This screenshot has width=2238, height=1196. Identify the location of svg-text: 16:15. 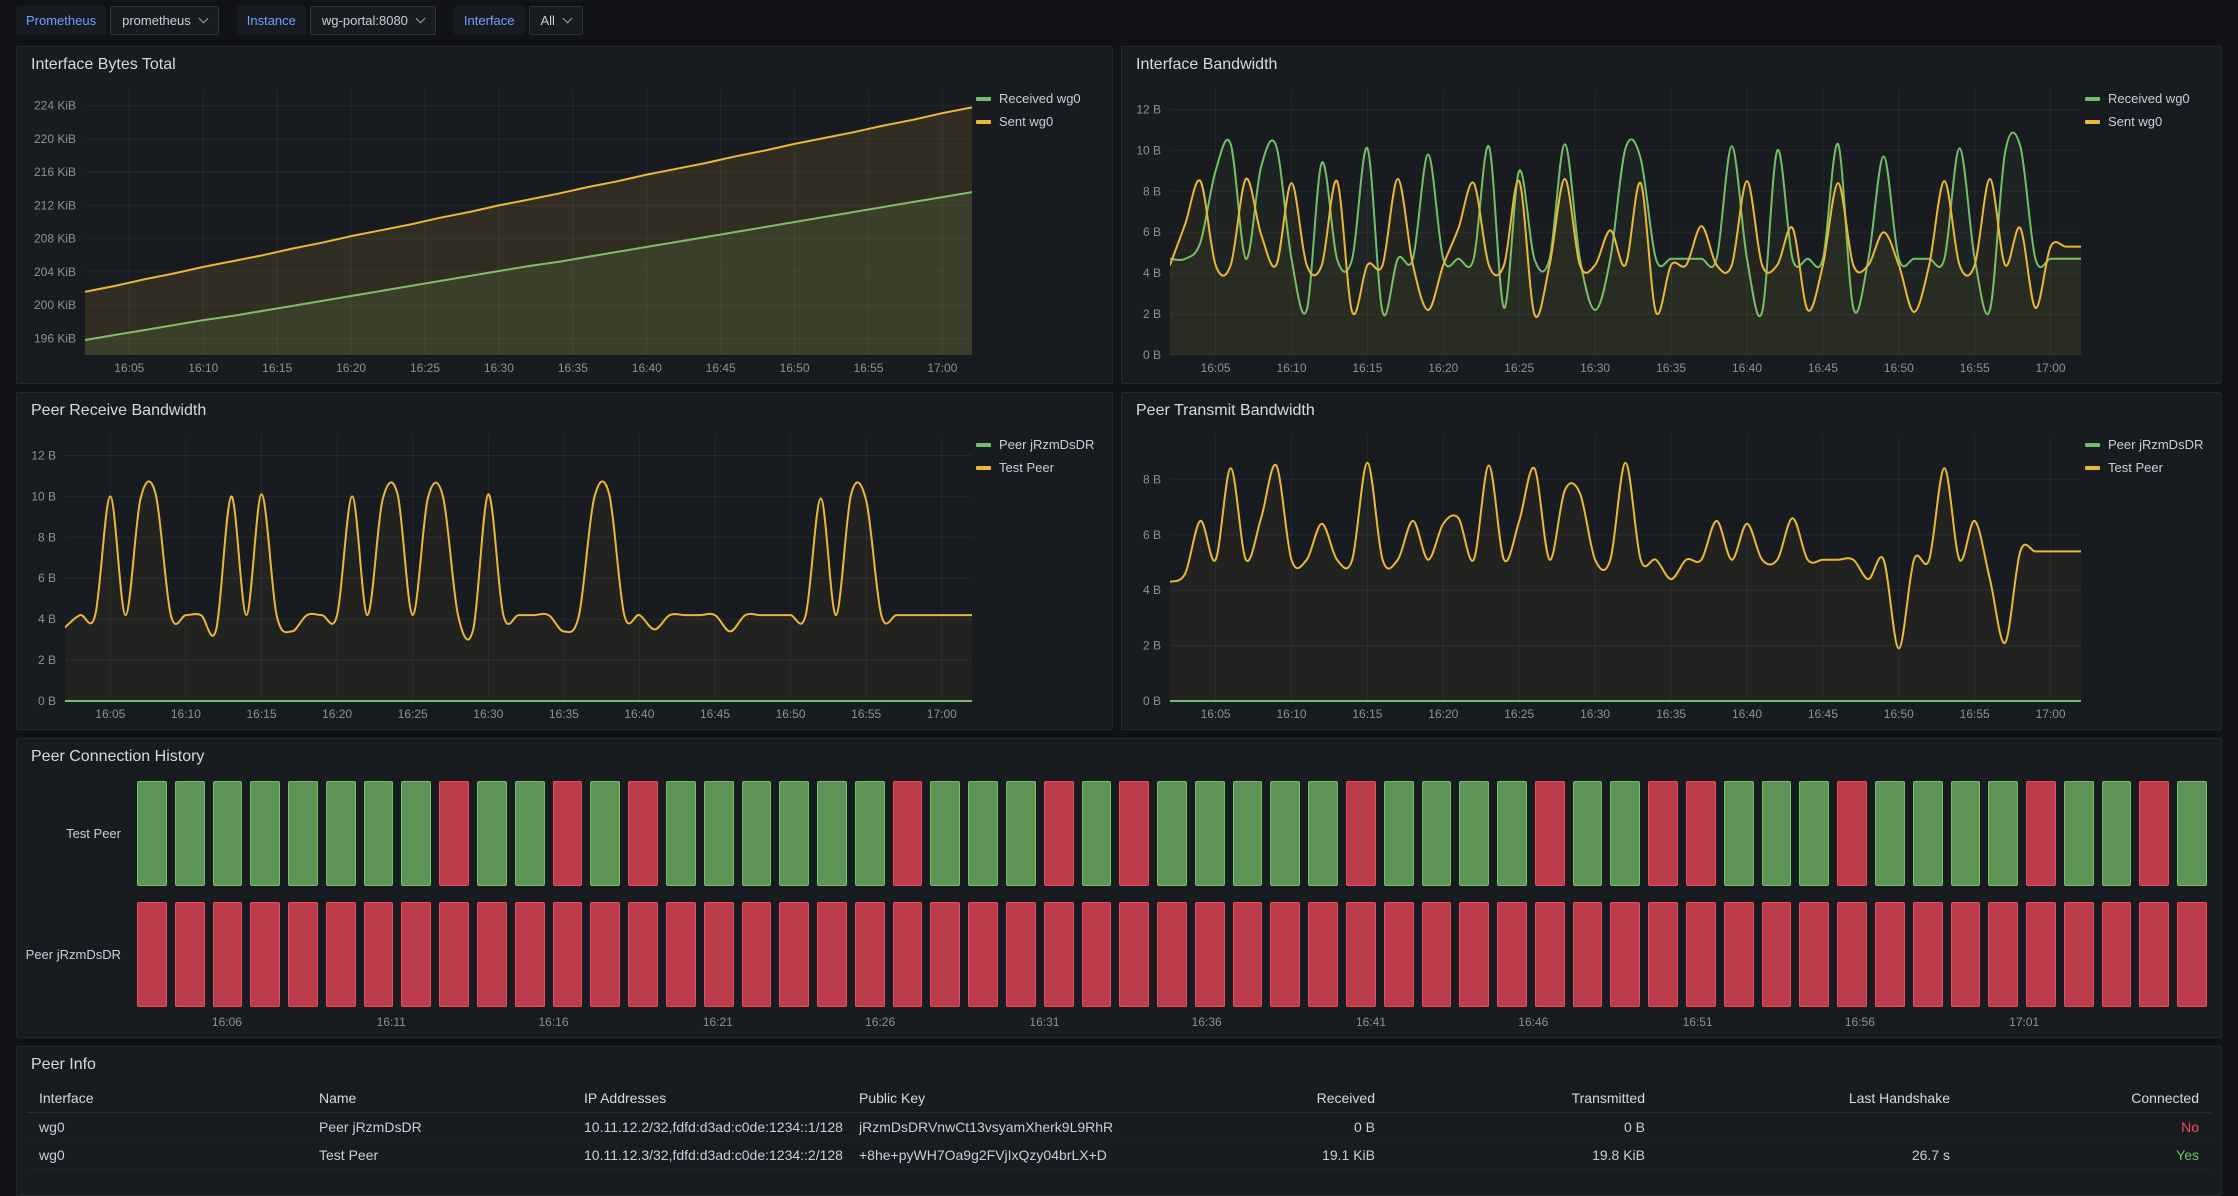
(1367, 368).